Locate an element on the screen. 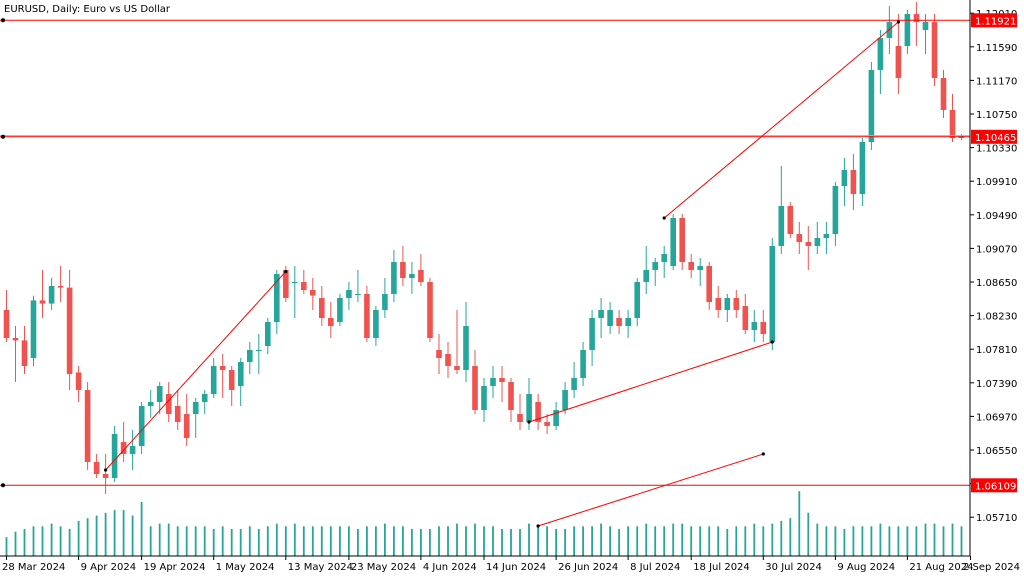 This screenshot has height=576, width=1024. price-tick-label: 1.08230 is located at coordinates (996, 317).